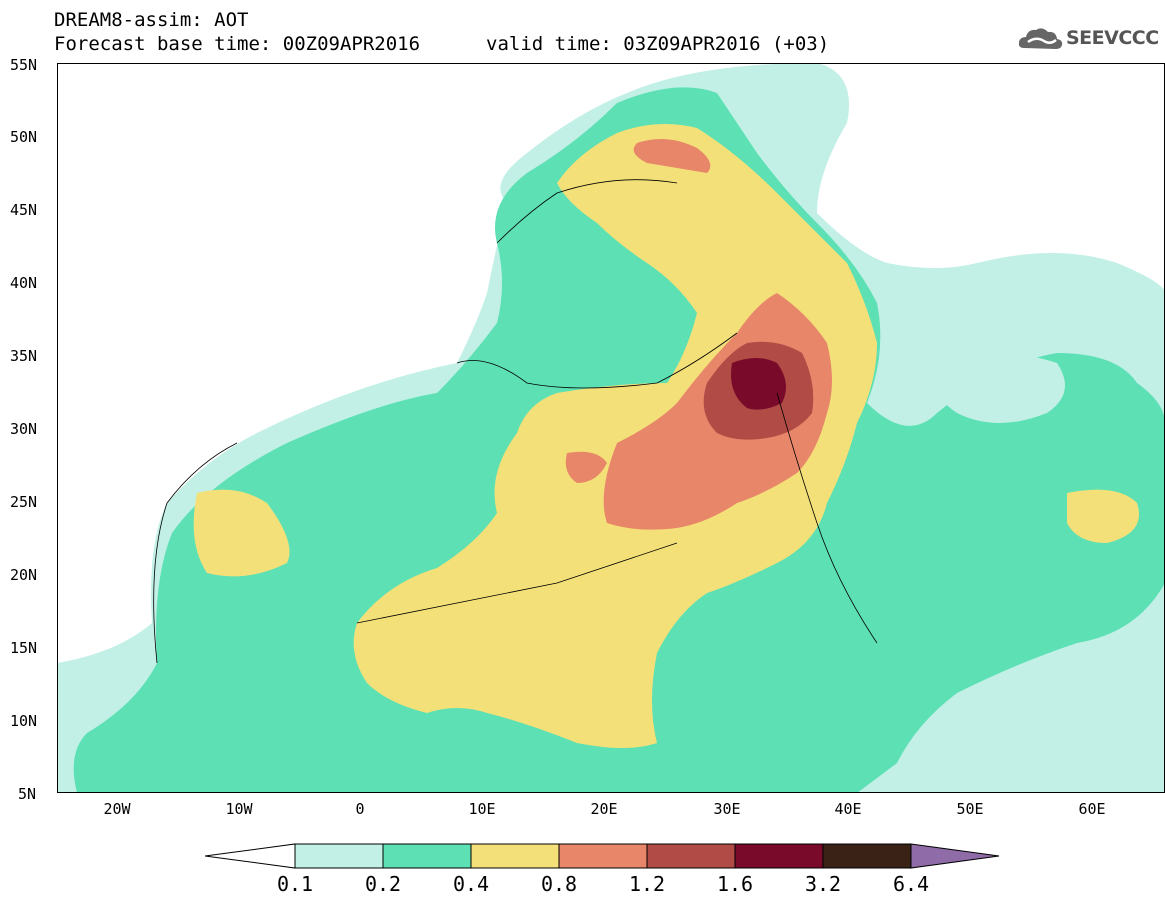 The width and height of the screenshot is (1165, 905). Describe the element at coordinates (24, 502) in the screenshot. I see `lat-label: 25N` at that location.